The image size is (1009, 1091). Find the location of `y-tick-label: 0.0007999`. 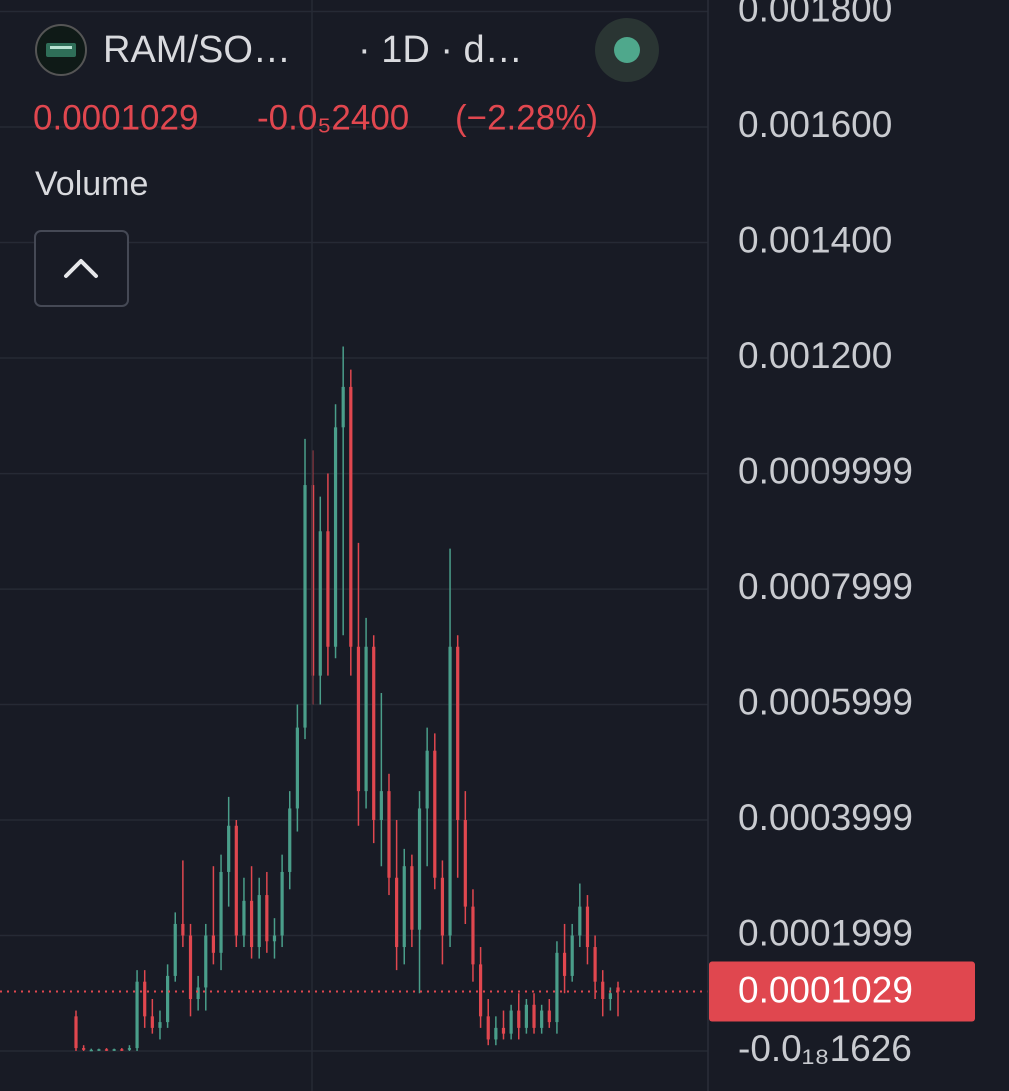

y-tick-label: 0.0007999 is located at coordinates (825, 586).